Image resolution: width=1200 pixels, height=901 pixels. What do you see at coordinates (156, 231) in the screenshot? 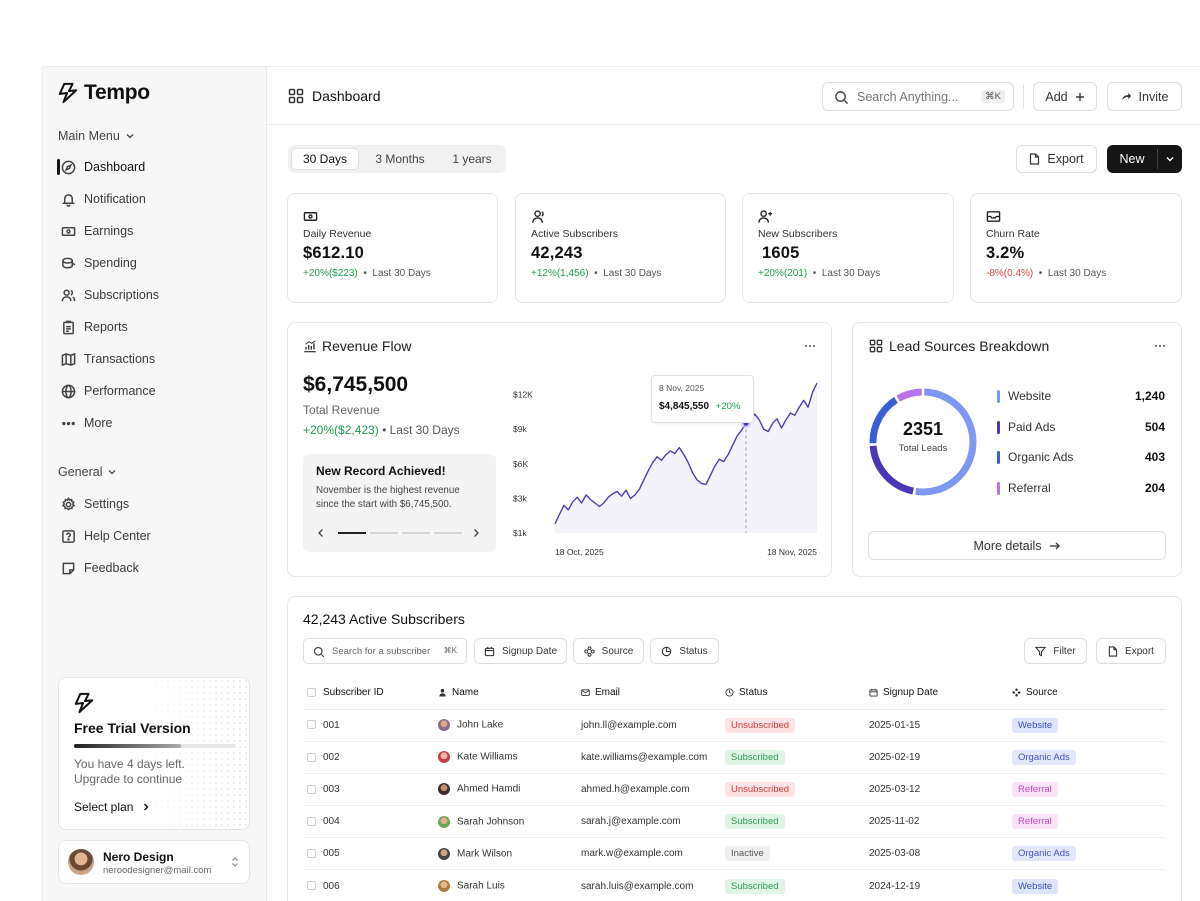
I see `sidebar-item-earnings: Earnings` at bounding box center [156, 231].